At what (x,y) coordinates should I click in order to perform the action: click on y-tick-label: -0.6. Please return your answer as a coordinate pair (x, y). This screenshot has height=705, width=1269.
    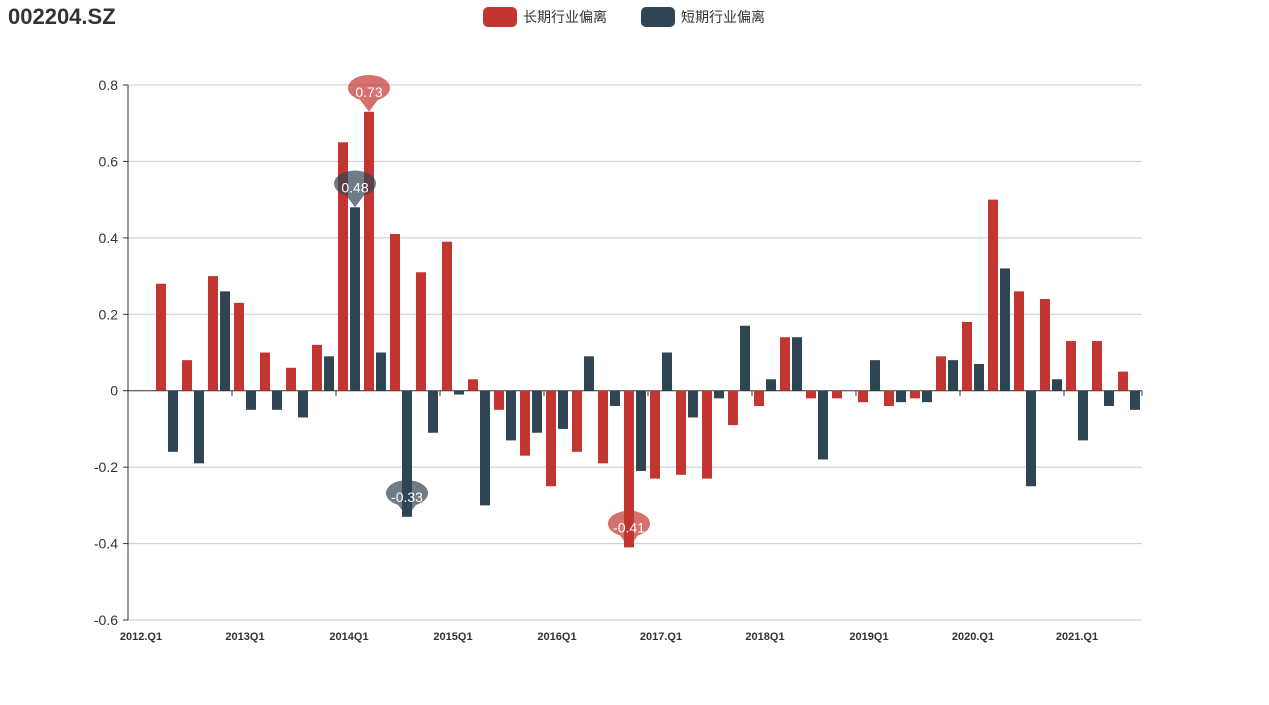
    Looking at the image, I should click on (106, 620).